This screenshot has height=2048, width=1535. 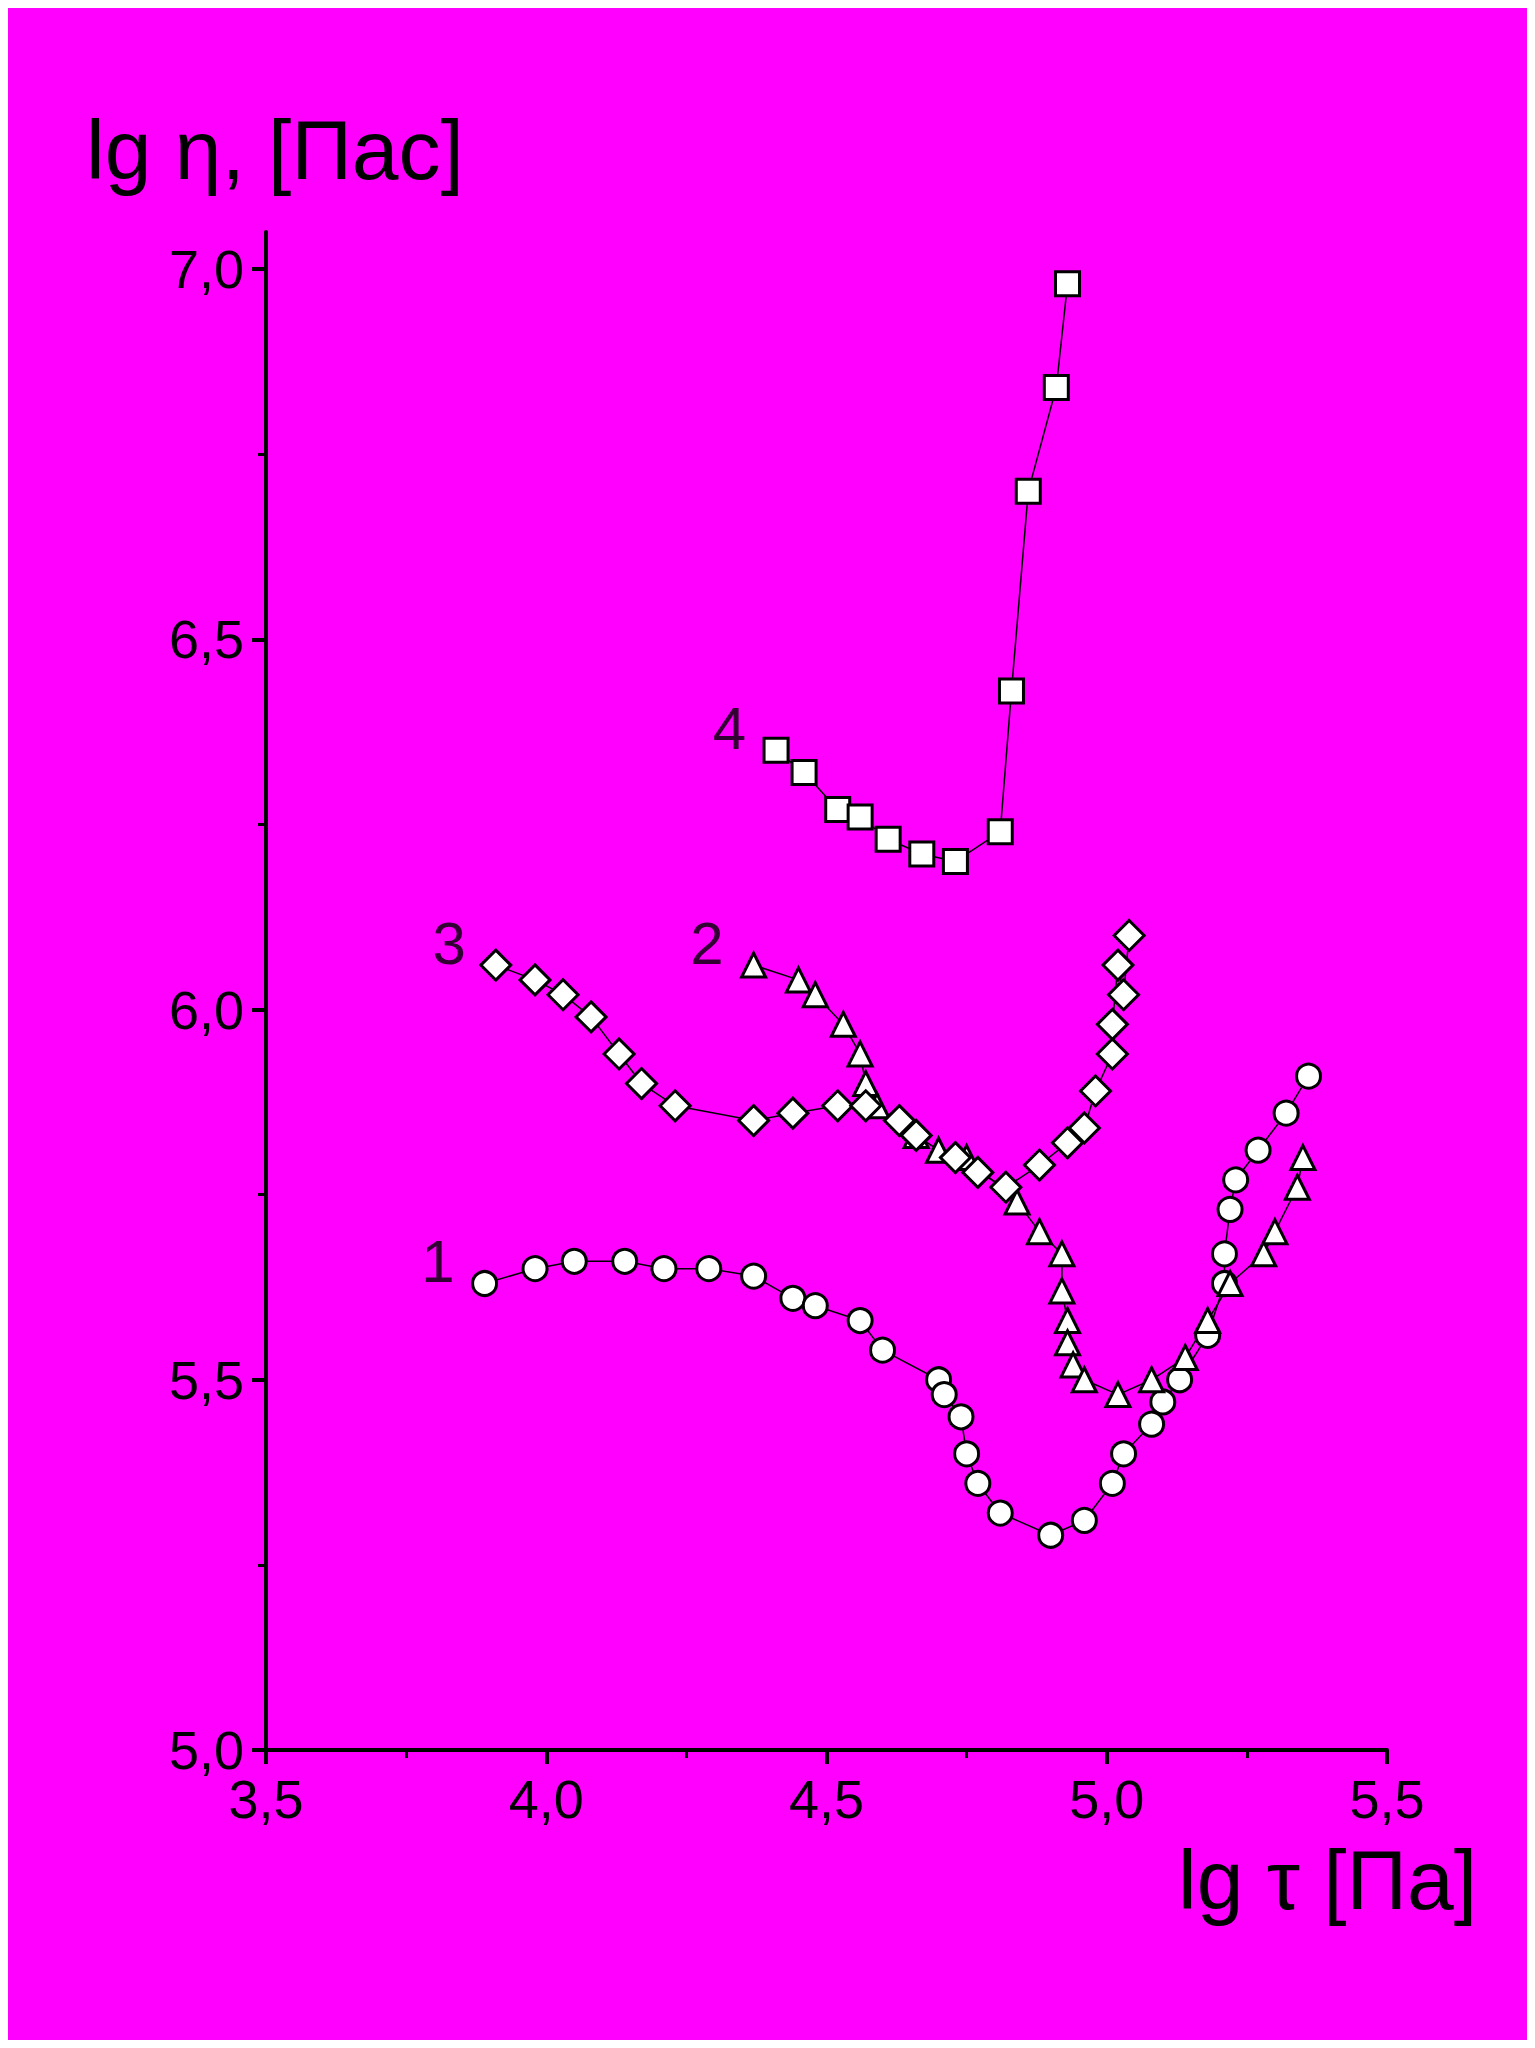 What do you see at coordinates (1328, 1880) in the screenshot?
I see `x-axis-title: lg τ [Па]` at bounding box center [1328, 1880].